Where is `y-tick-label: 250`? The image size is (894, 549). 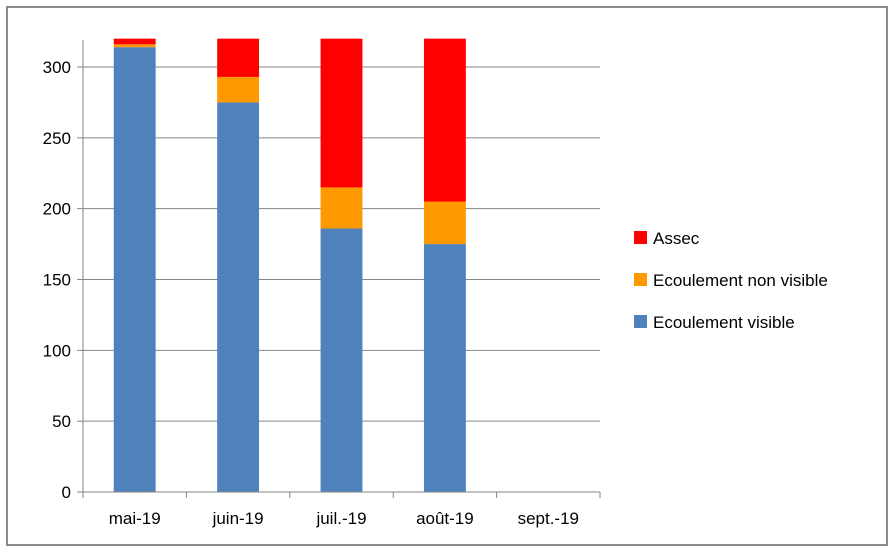
y-tick-label: 250 is located at coordinates (57, 138).